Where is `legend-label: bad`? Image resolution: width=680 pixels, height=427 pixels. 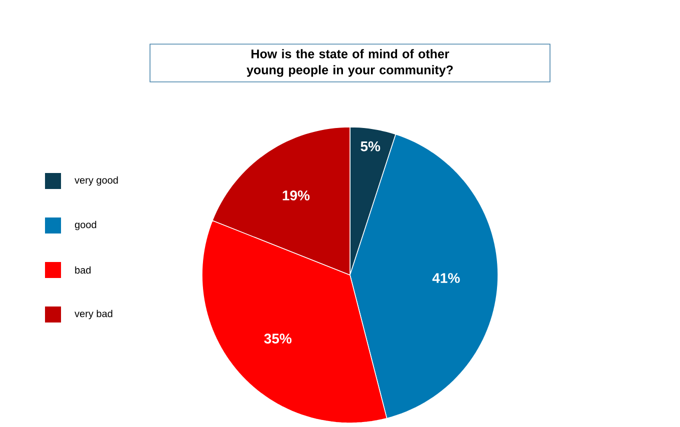 legend-label: bad is located at coordinates (83, 270).